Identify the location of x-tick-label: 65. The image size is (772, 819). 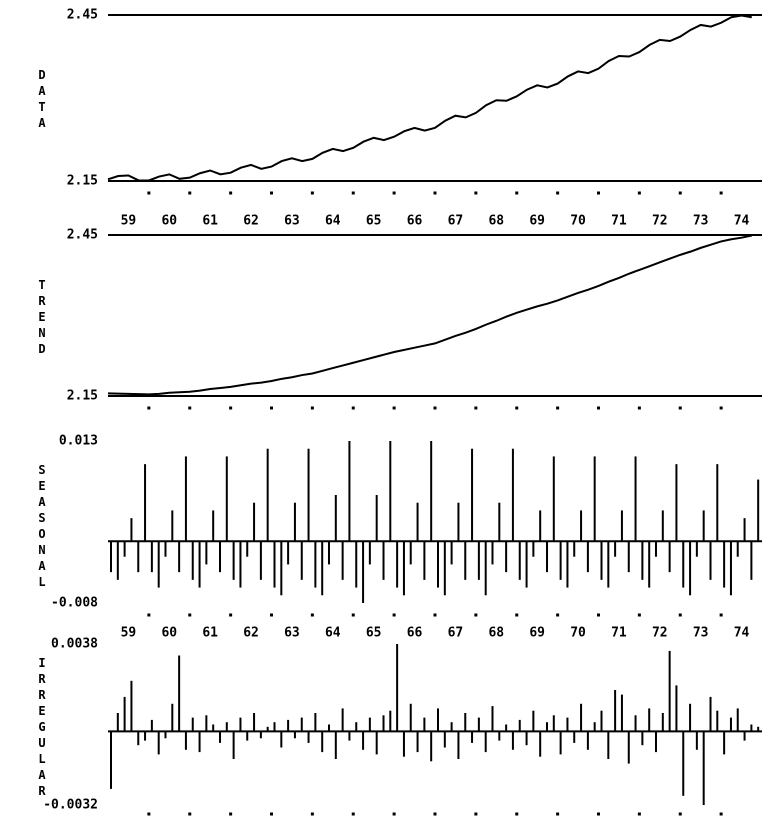
(374, 221).